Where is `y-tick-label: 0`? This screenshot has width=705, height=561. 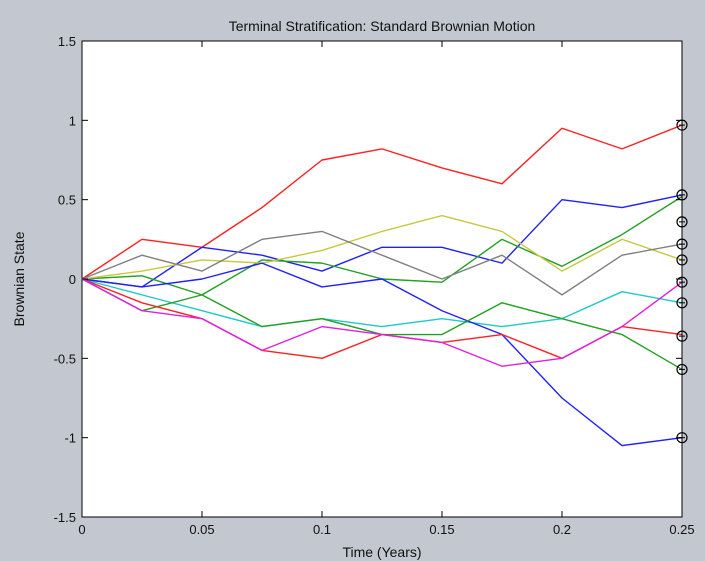 y-tick-label: 0 is located at coordinates (72, 279).